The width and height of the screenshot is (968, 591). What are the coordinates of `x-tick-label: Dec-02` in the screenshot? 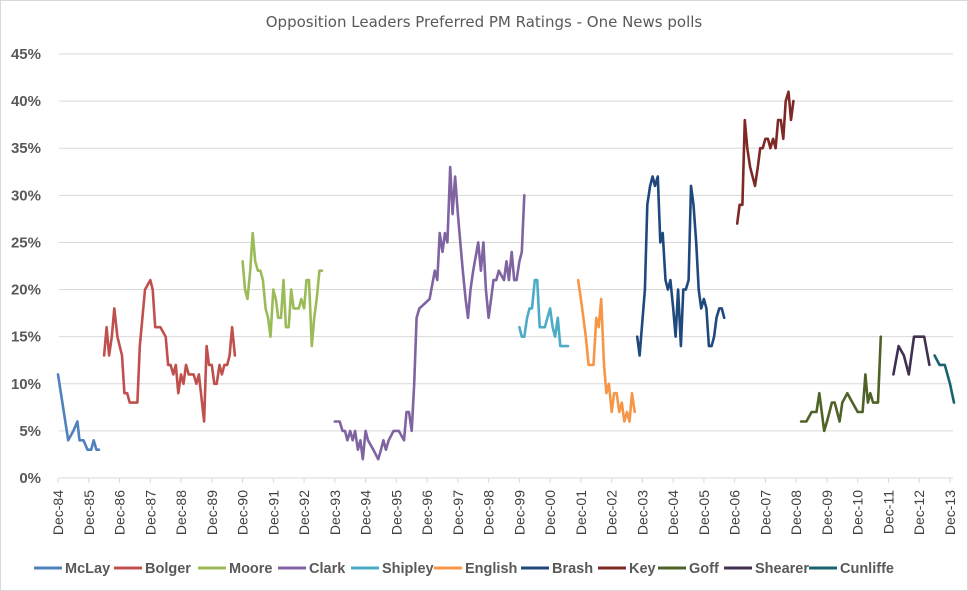 It's located at (612, 512).